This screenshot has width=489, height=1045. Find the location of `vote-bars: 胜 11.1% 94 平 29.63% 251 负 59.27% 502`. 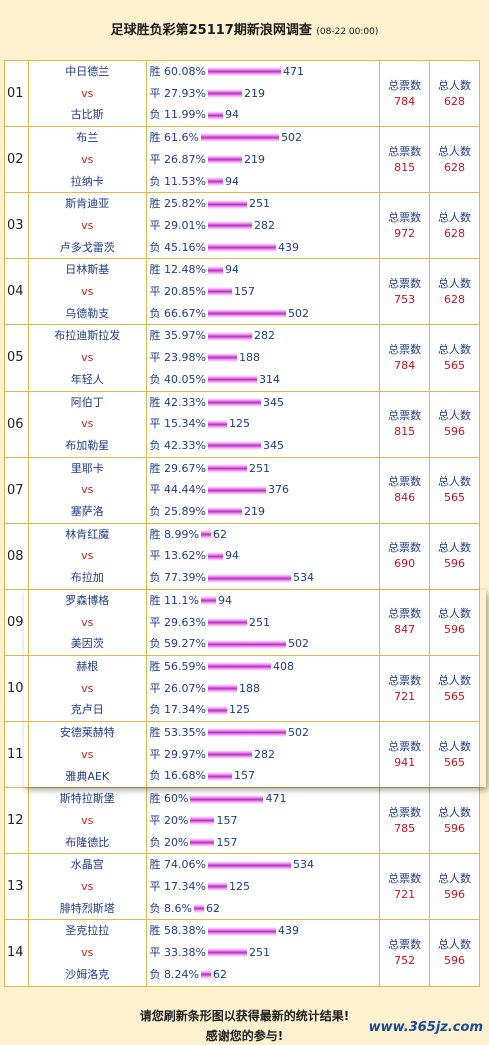

vote-bars: 胜 11.1% 94 平 29.63% 251 负 59.27% 502 is located at coordinates (263, 622).